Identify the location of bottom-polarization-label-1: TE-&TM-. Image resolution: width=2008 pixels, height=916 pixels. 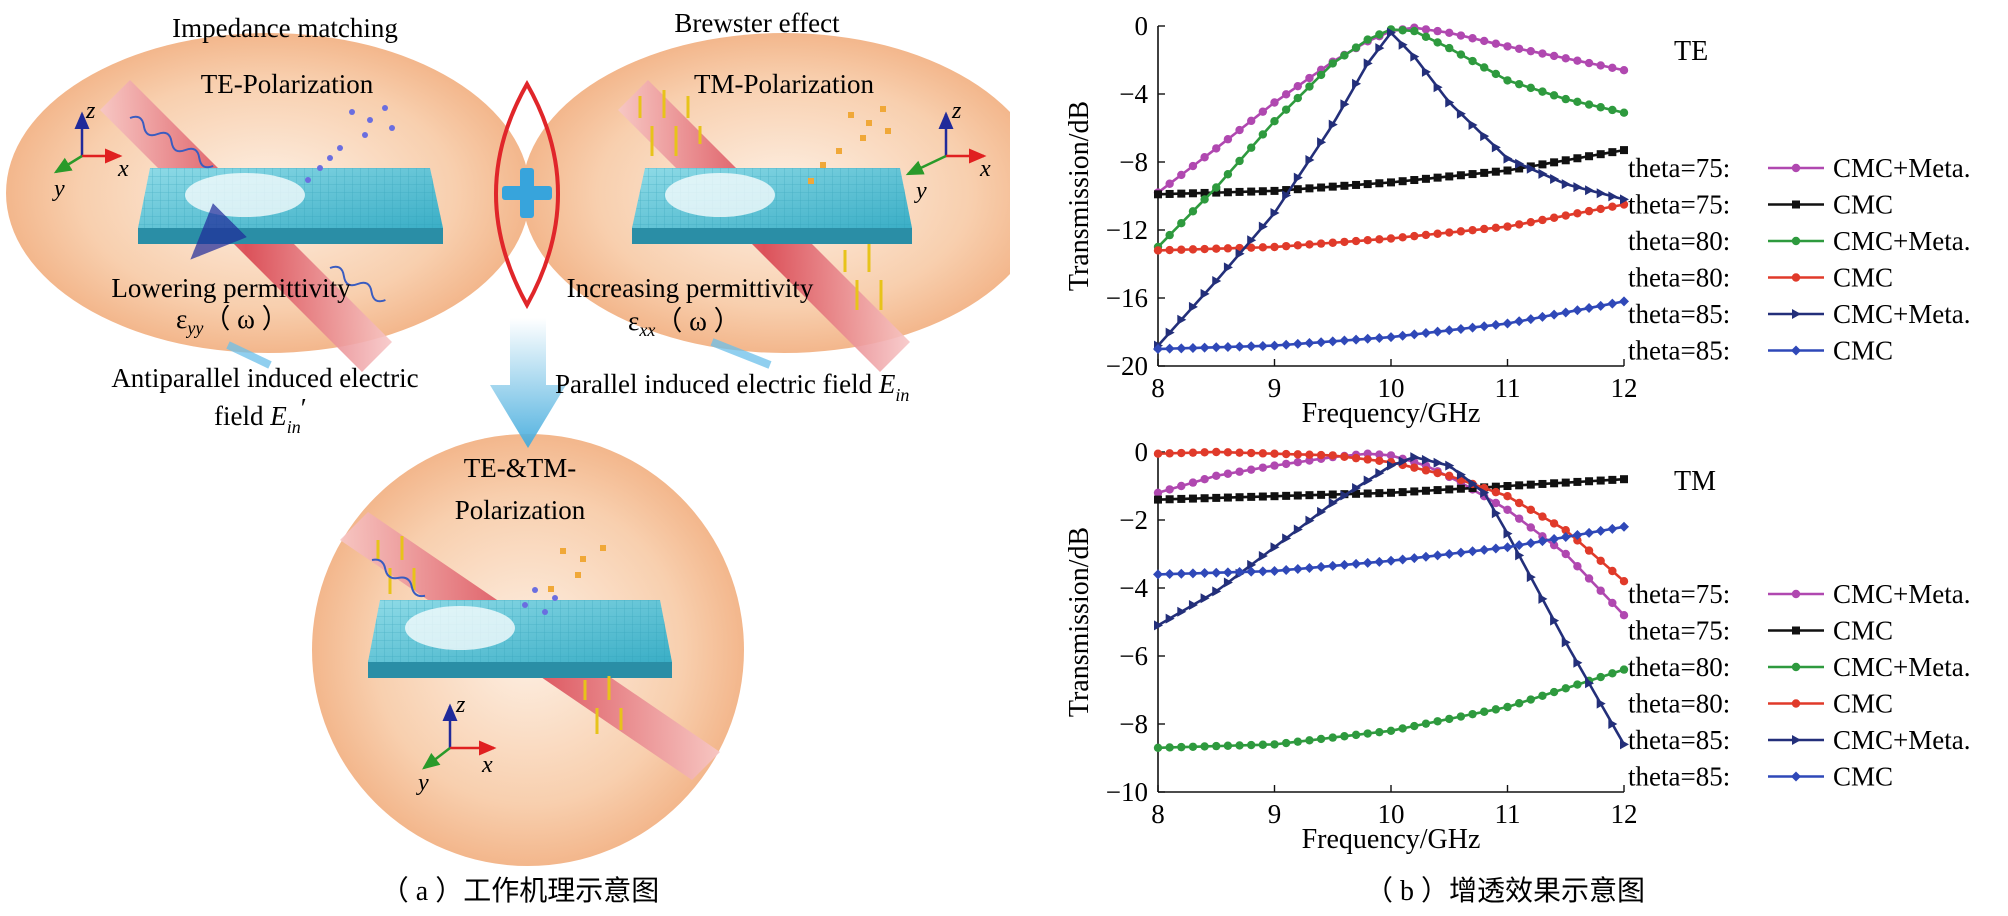
(520, 468).